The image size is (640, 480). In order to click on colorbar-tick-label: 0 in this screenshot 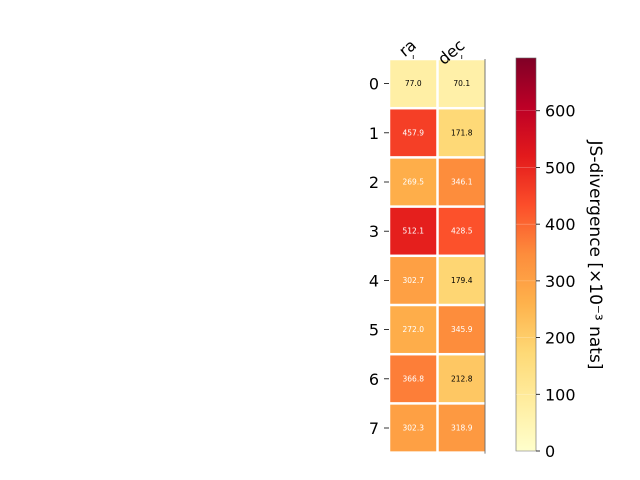, I will do `click(550, 451)`.